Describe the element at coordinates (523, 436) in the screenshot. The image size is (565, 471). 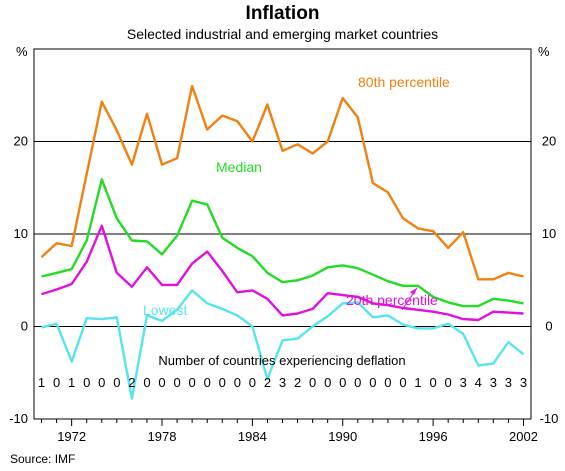
I see `x-tick-label: 2002` at that location.